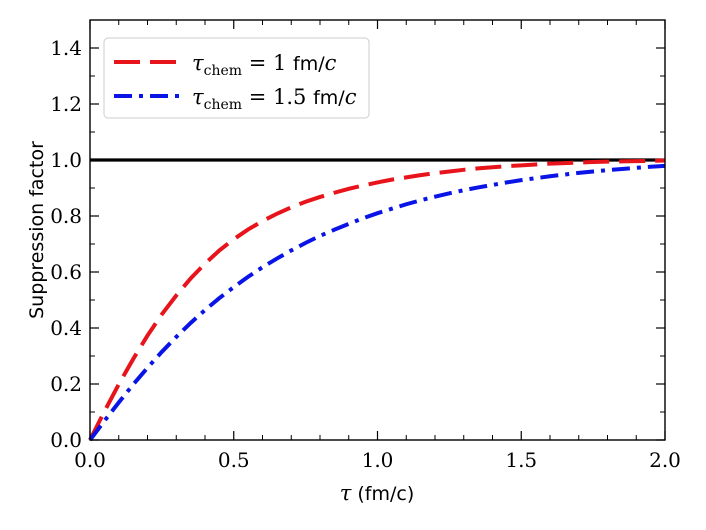  What do you see at coordinates (351, 97) in the screenshot?
I see `legend-entry-1-c: c` at bounding box center [351, 97].